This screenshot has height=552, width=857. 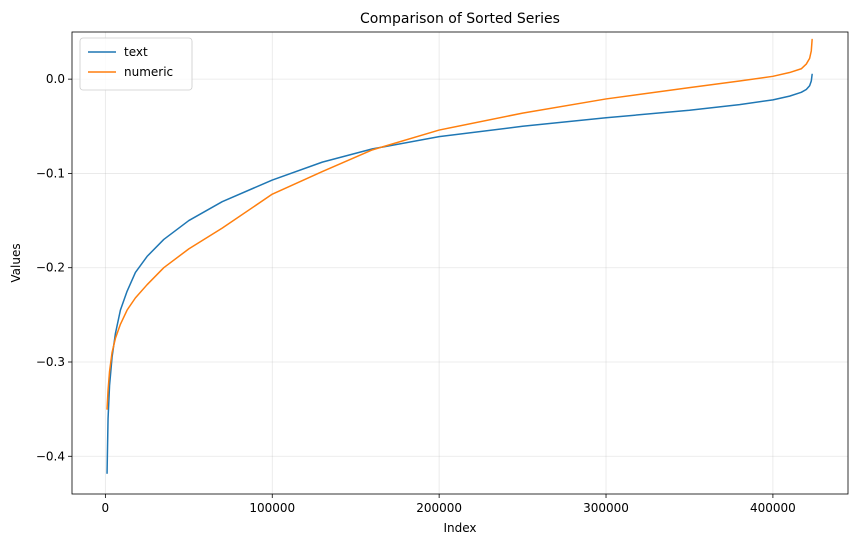 I want to click on x-tick-label: 400000, so click(x=773, y=508).